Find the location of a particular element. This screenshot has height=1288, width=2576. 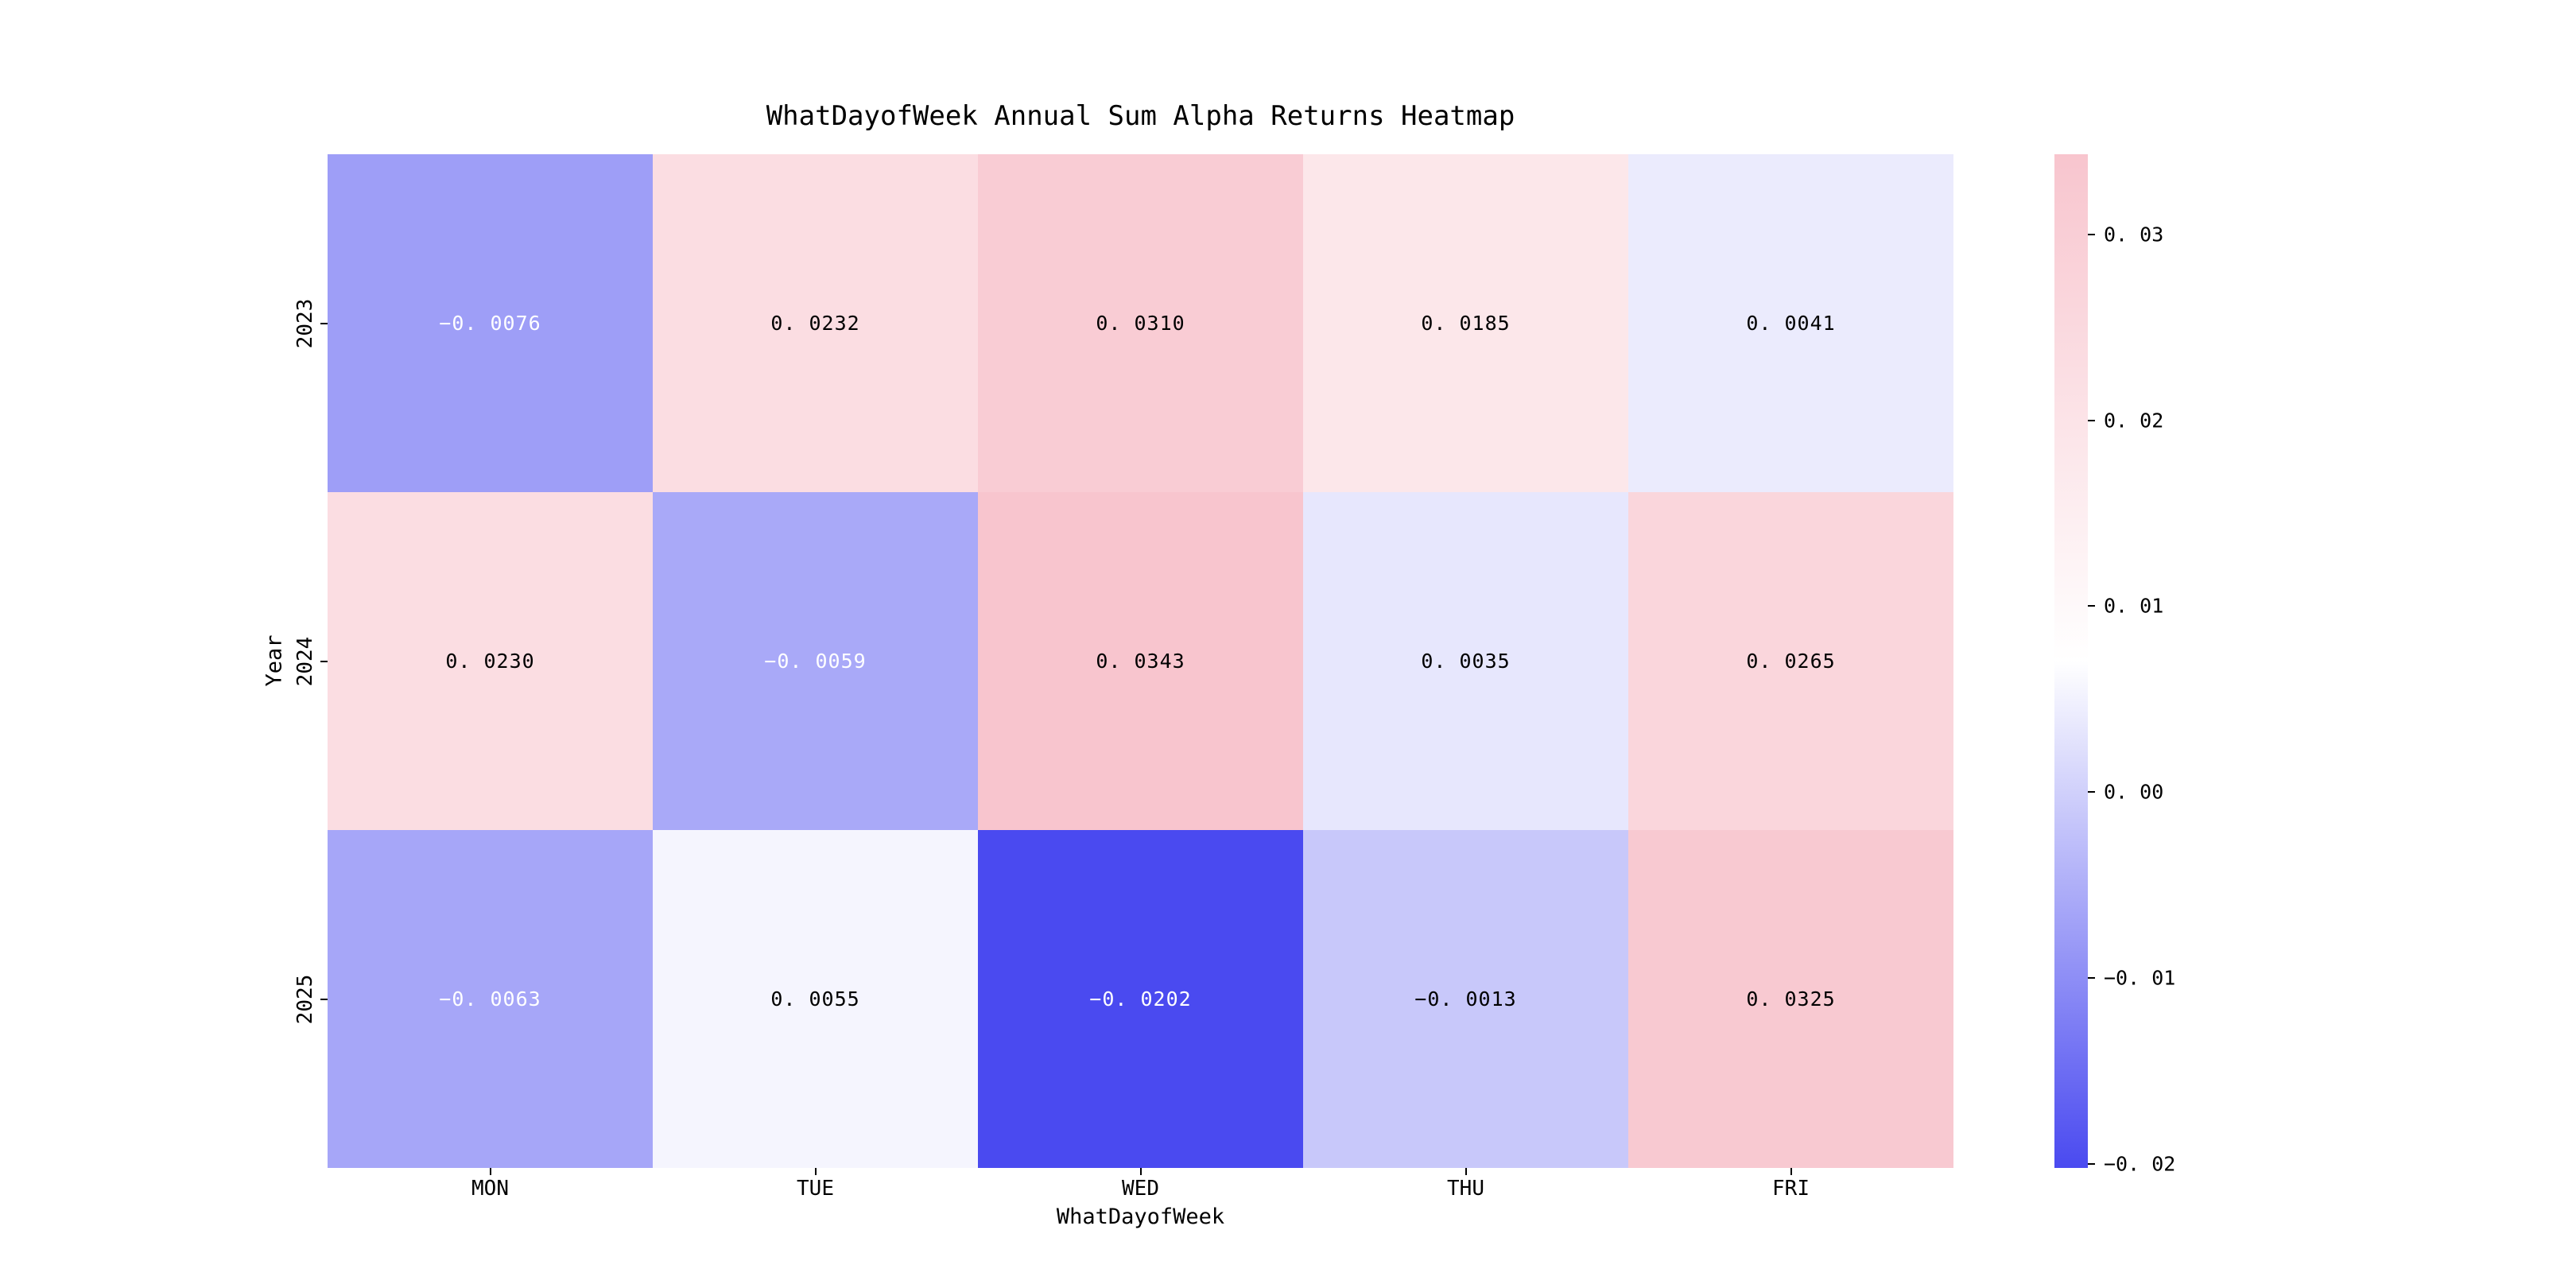

colorbar-tick-label: 0. 01 is located at coordinates (2134, 606).